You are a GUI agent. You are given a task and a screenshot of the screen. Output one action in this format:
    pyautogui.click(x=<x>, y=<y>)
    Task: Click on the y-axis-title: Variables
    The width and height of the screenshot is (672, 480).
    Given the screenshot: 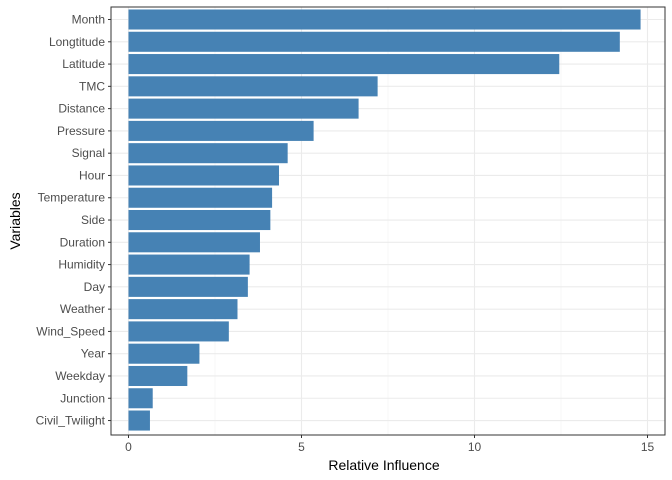 What is the action you would take?
    pyautogui.click(x=15, y=220)
    